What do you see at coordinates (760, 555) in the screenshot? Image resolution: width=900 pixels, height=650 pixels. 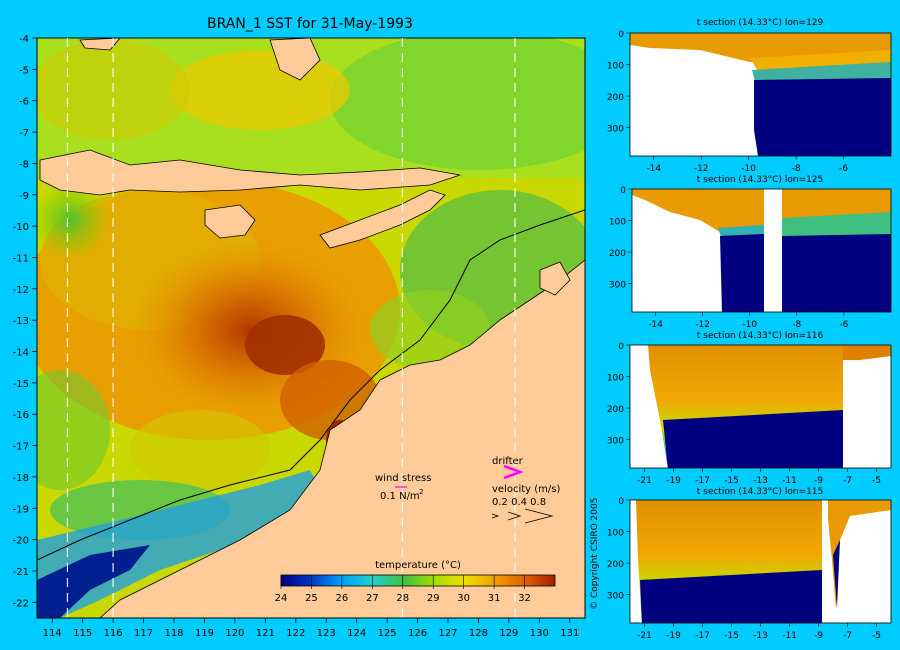 I see `section-panel-lon115: t section (14.33°C) lon=115` at bounding box center [760, 555].